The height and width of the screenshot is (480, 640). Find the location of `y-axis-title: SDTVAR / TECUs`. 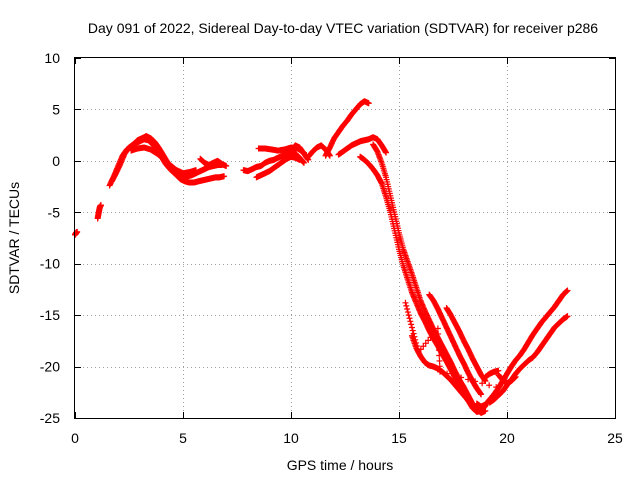

y-axis-title: SDTVAR / TECUs is located at coordinates (14, 238).